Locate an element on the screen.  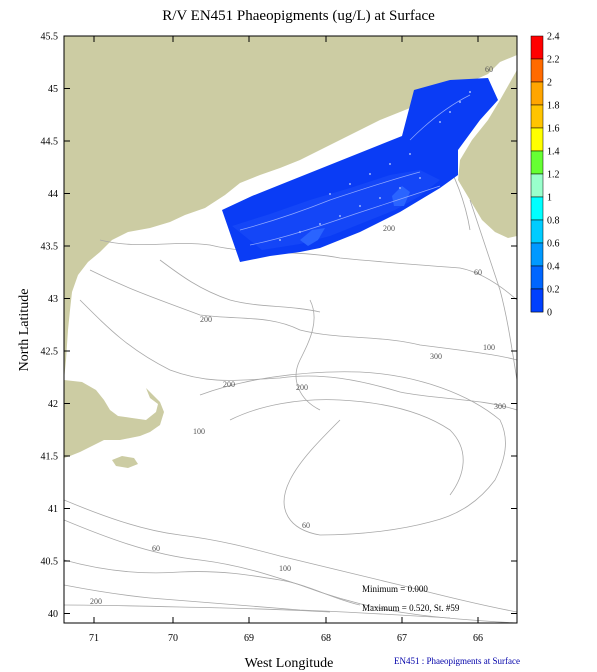
legend-label: 0.8 is located at coordinates (553, 221).